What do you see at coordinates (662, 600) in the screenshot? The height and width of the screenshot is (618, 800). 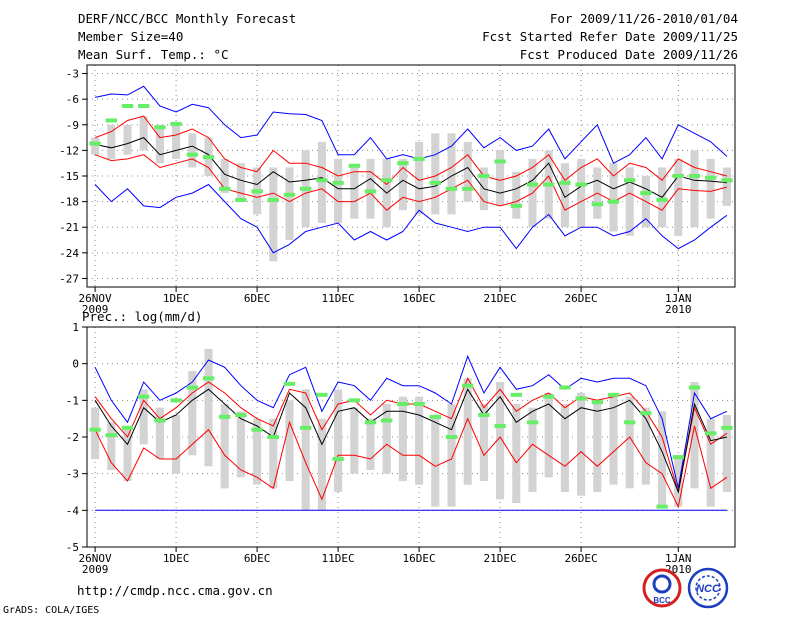 I see `bcc-logo-text: BCC` at bounding box center [662, 600].